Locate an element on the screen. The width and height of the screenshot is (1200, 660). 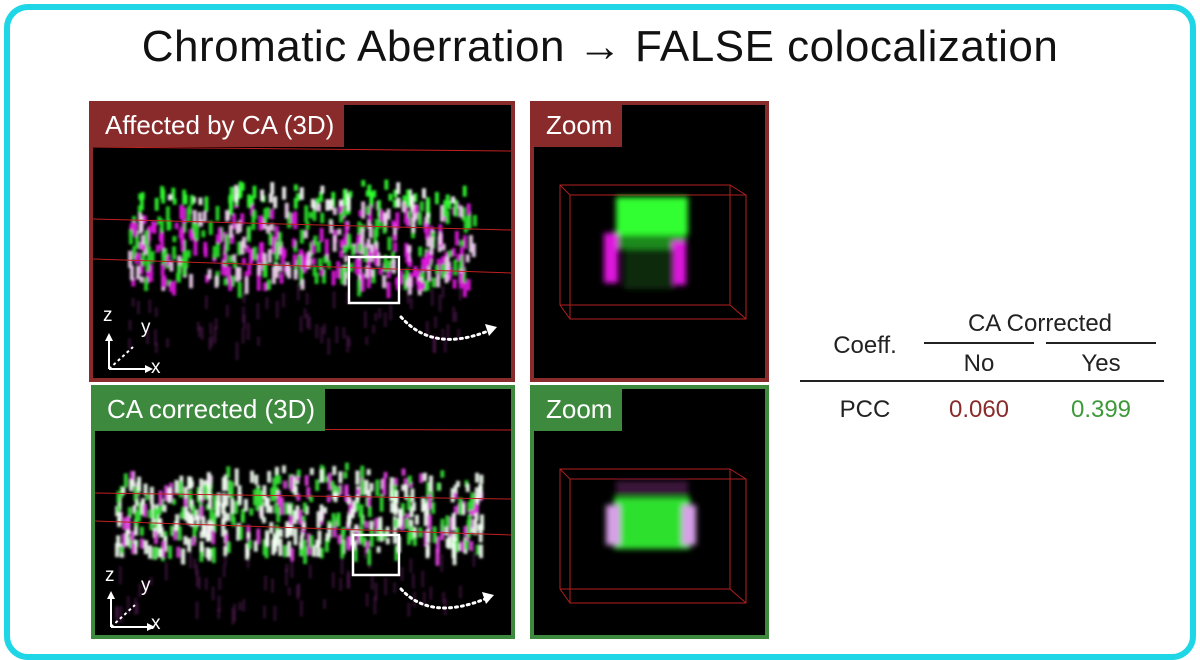
affected-3d-image is located at coordinates (302, 259).